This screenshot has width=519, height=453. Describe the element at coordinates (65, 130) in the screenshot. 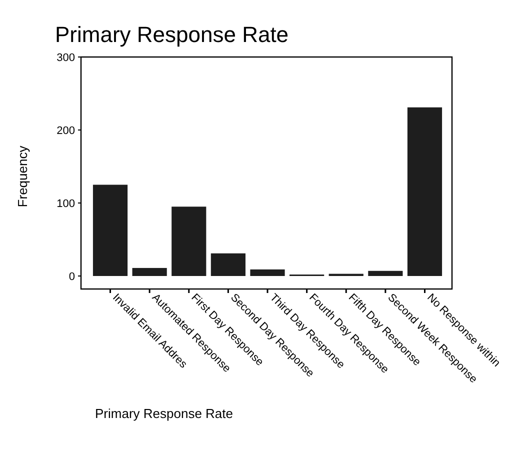

I see `y-tick-label: 200` at that location.